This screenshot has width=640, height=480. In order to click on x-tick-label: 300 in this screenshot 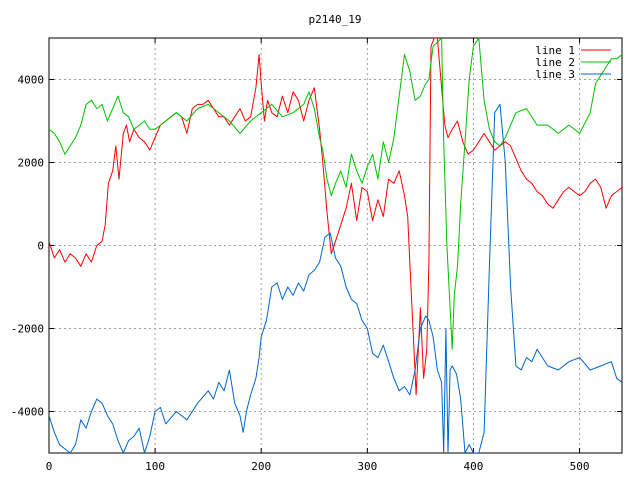, I will do `click(367, 466)`.